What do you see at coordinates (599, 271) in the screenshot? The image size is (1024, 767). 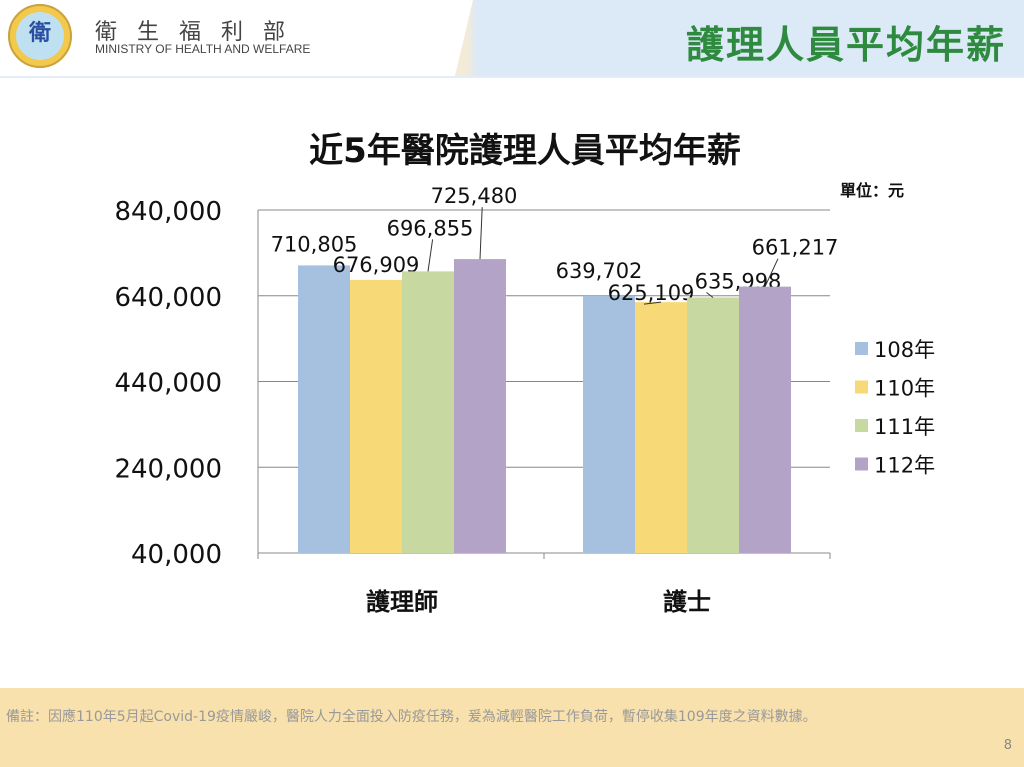 I see `data-label: 639,702` at bounding box center [599, 271].